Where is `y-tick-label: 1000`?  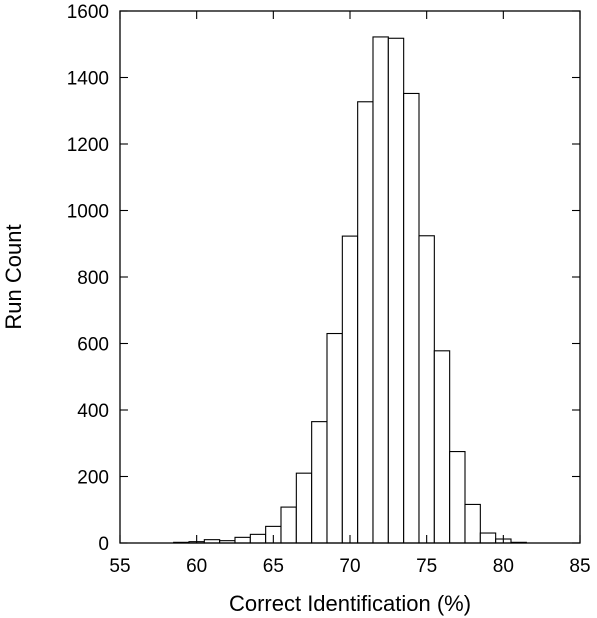
y-tick-label: 1000 is located at coordinates (88, 212).